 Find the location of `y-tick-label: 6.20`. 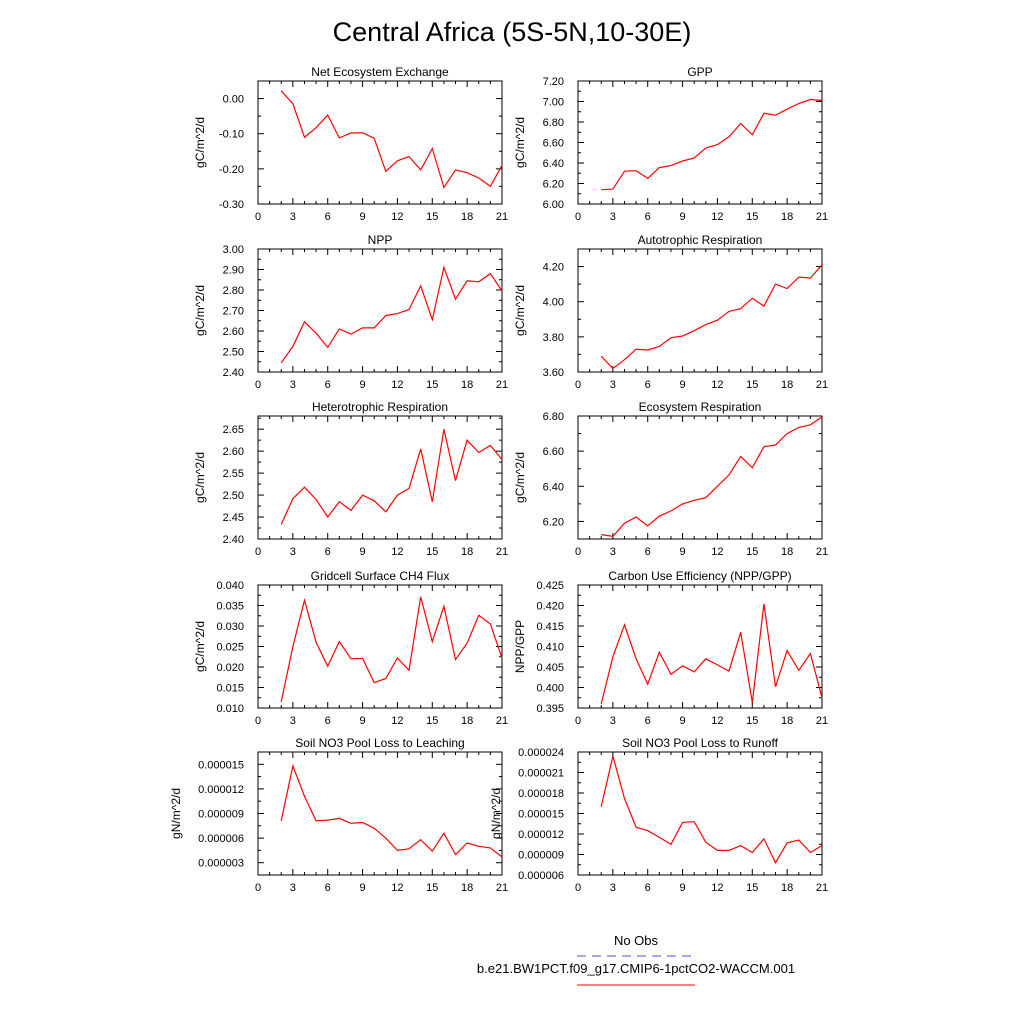

y-tick-label: 6.20 is located at coordinates (553, 522).